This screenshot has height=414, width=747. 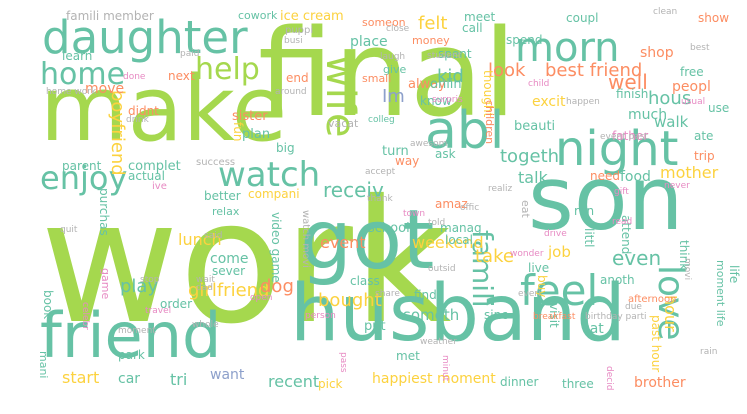 What do you see at coordinates (343, 123) in the screenshot?
I see `word-vacat: vacat` at bounding box center [343, 123].